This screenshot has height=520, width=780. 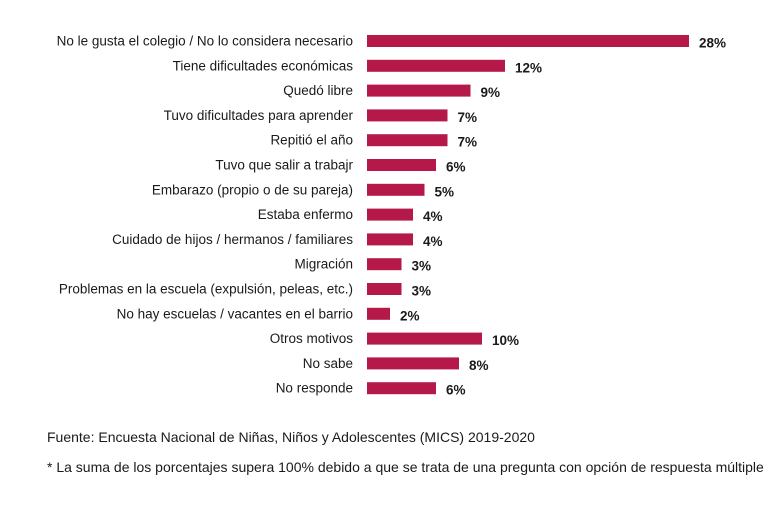 What do you see at coordinates (312, 338) in the screenshot?
I see `category-label: Otros motivos` at bounding box center [312, 338].